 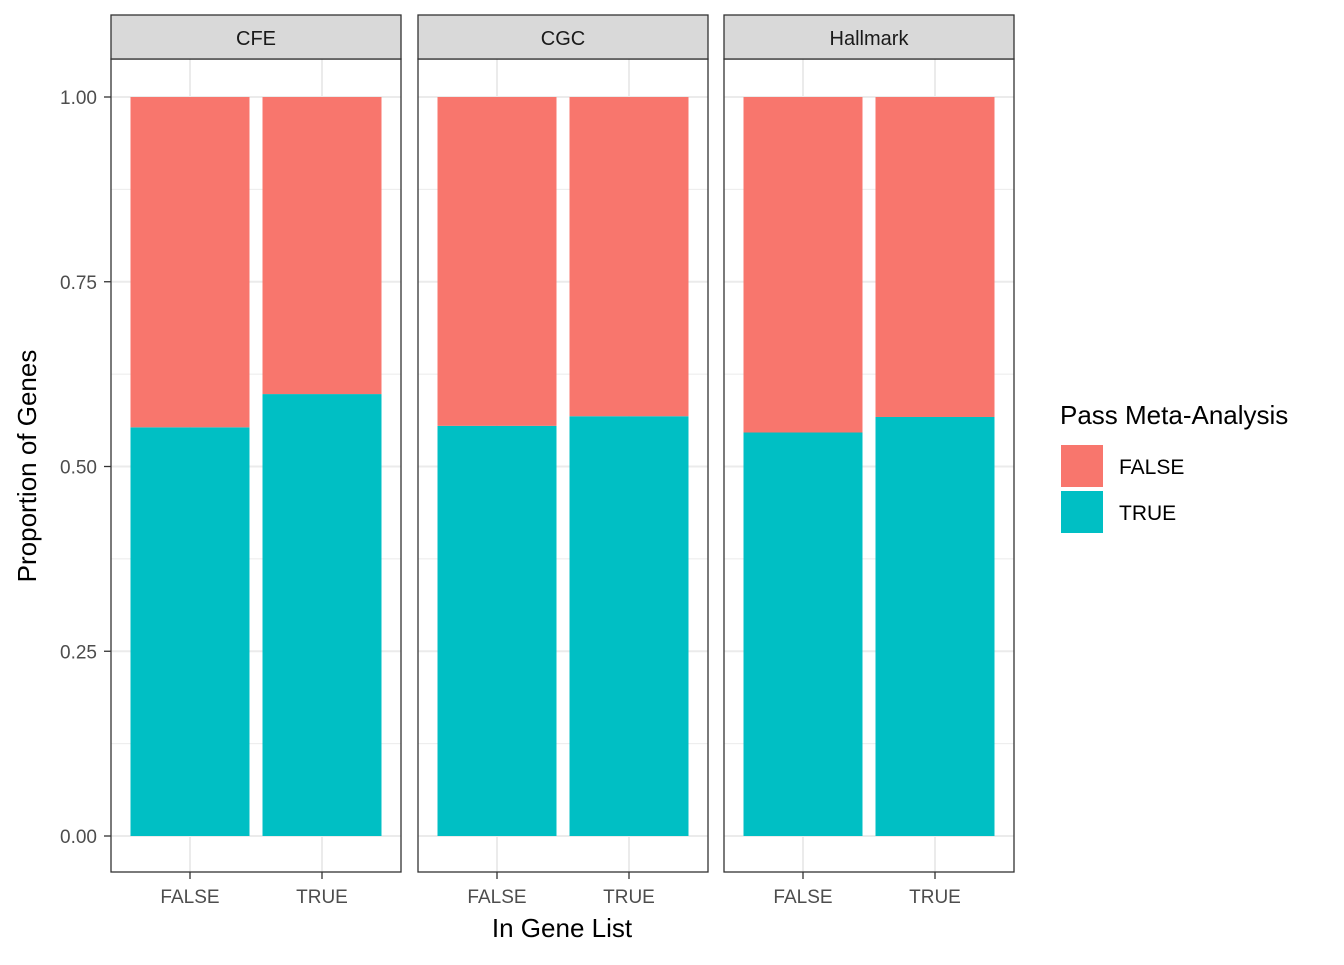 I want to click on bar-cgc-false-pass-true, so click(x=497, y=630).